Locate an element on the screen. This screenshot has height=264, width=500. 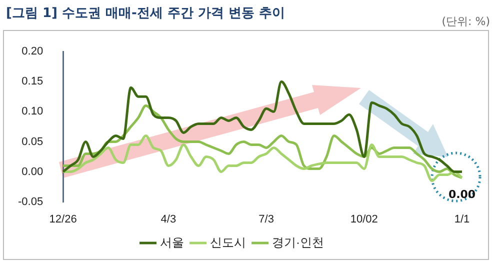
legend-label: 경기·인천 is located at coordinates (298, 242).